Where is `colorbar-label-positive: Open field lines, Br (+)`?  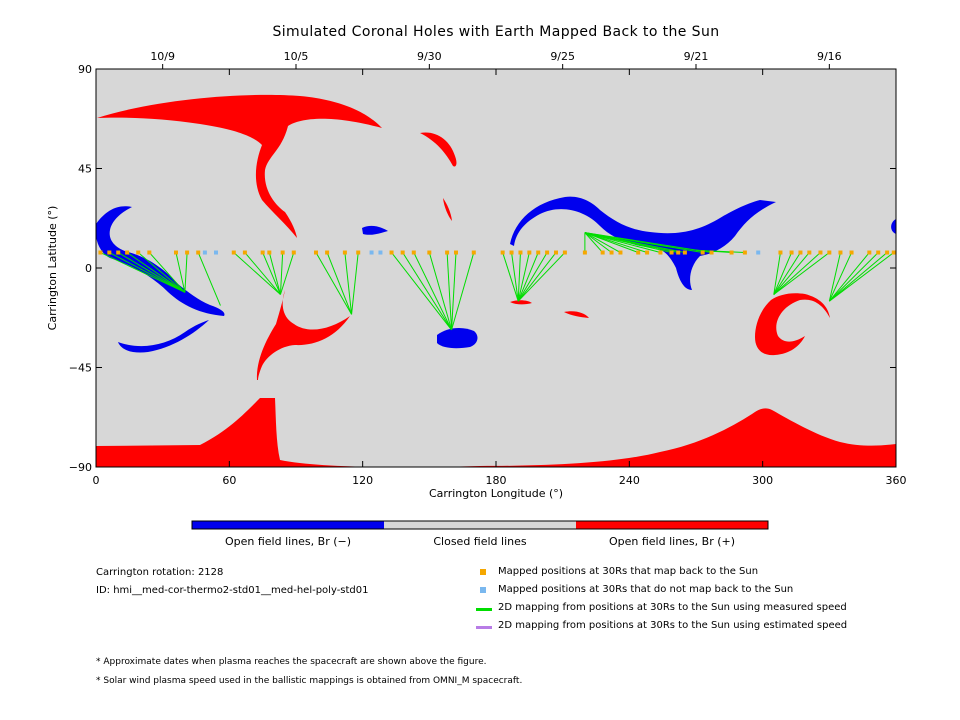
colorbar-label-positive: Open field lines, Br (+) is located at coordinates (672, 541).